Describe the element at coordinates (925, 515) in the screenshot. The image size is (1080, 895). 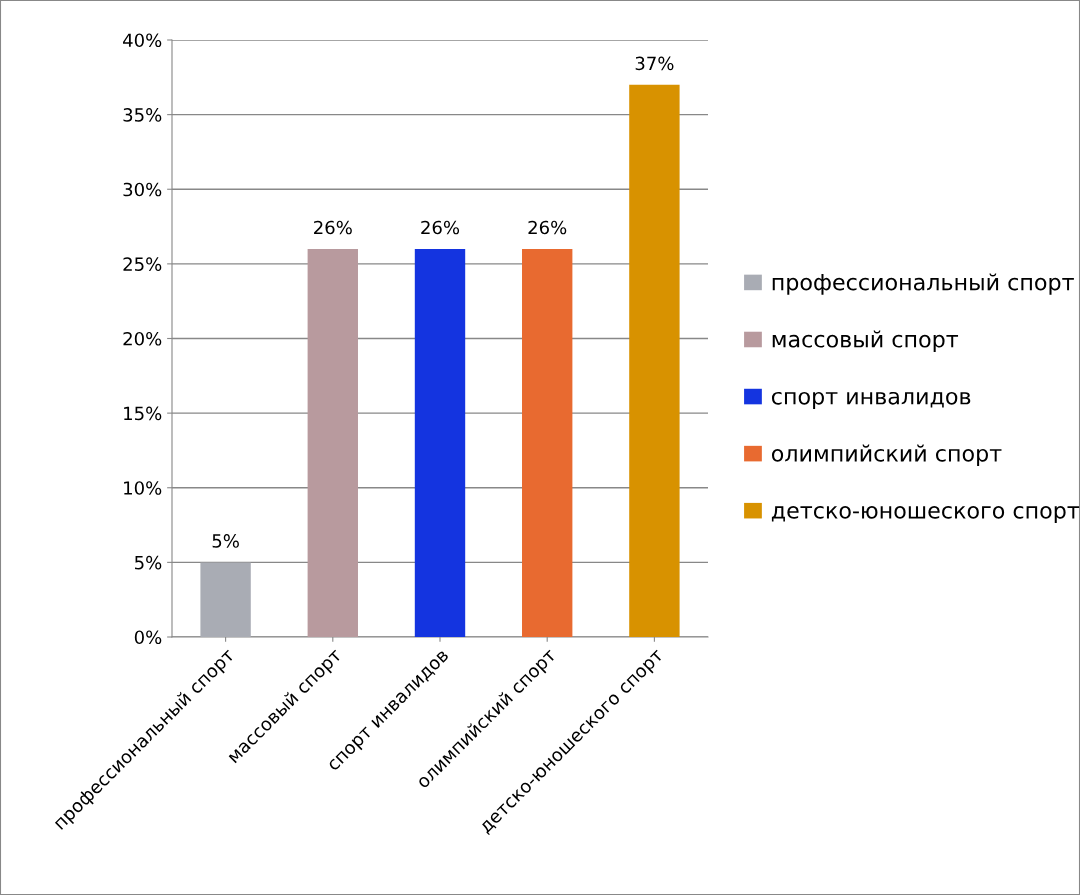
I see `legend-label: детско-юношеского спорт` at that location.